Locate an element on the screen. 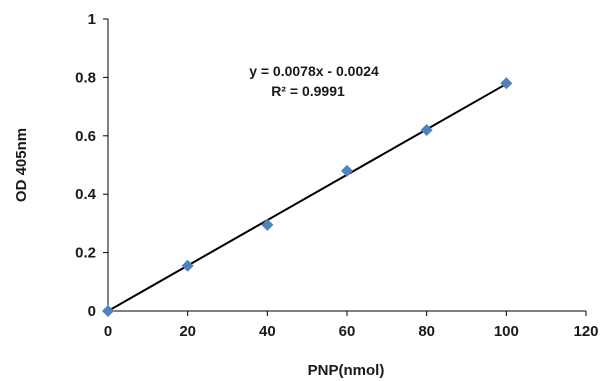 This screenshot has width=601, height=381. y-axis-tick-labels: 0 0.2 0.4 0.6 0.8 1 is located at coordinates (86, 165).